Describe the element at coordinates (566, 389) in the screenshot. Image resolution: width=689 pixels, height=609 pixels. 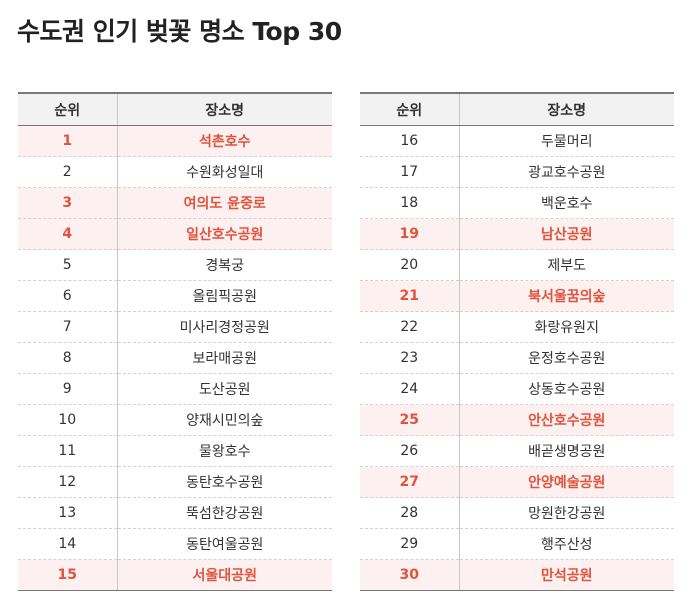
I see `place-name-cell: 상동호수공원` at that location.